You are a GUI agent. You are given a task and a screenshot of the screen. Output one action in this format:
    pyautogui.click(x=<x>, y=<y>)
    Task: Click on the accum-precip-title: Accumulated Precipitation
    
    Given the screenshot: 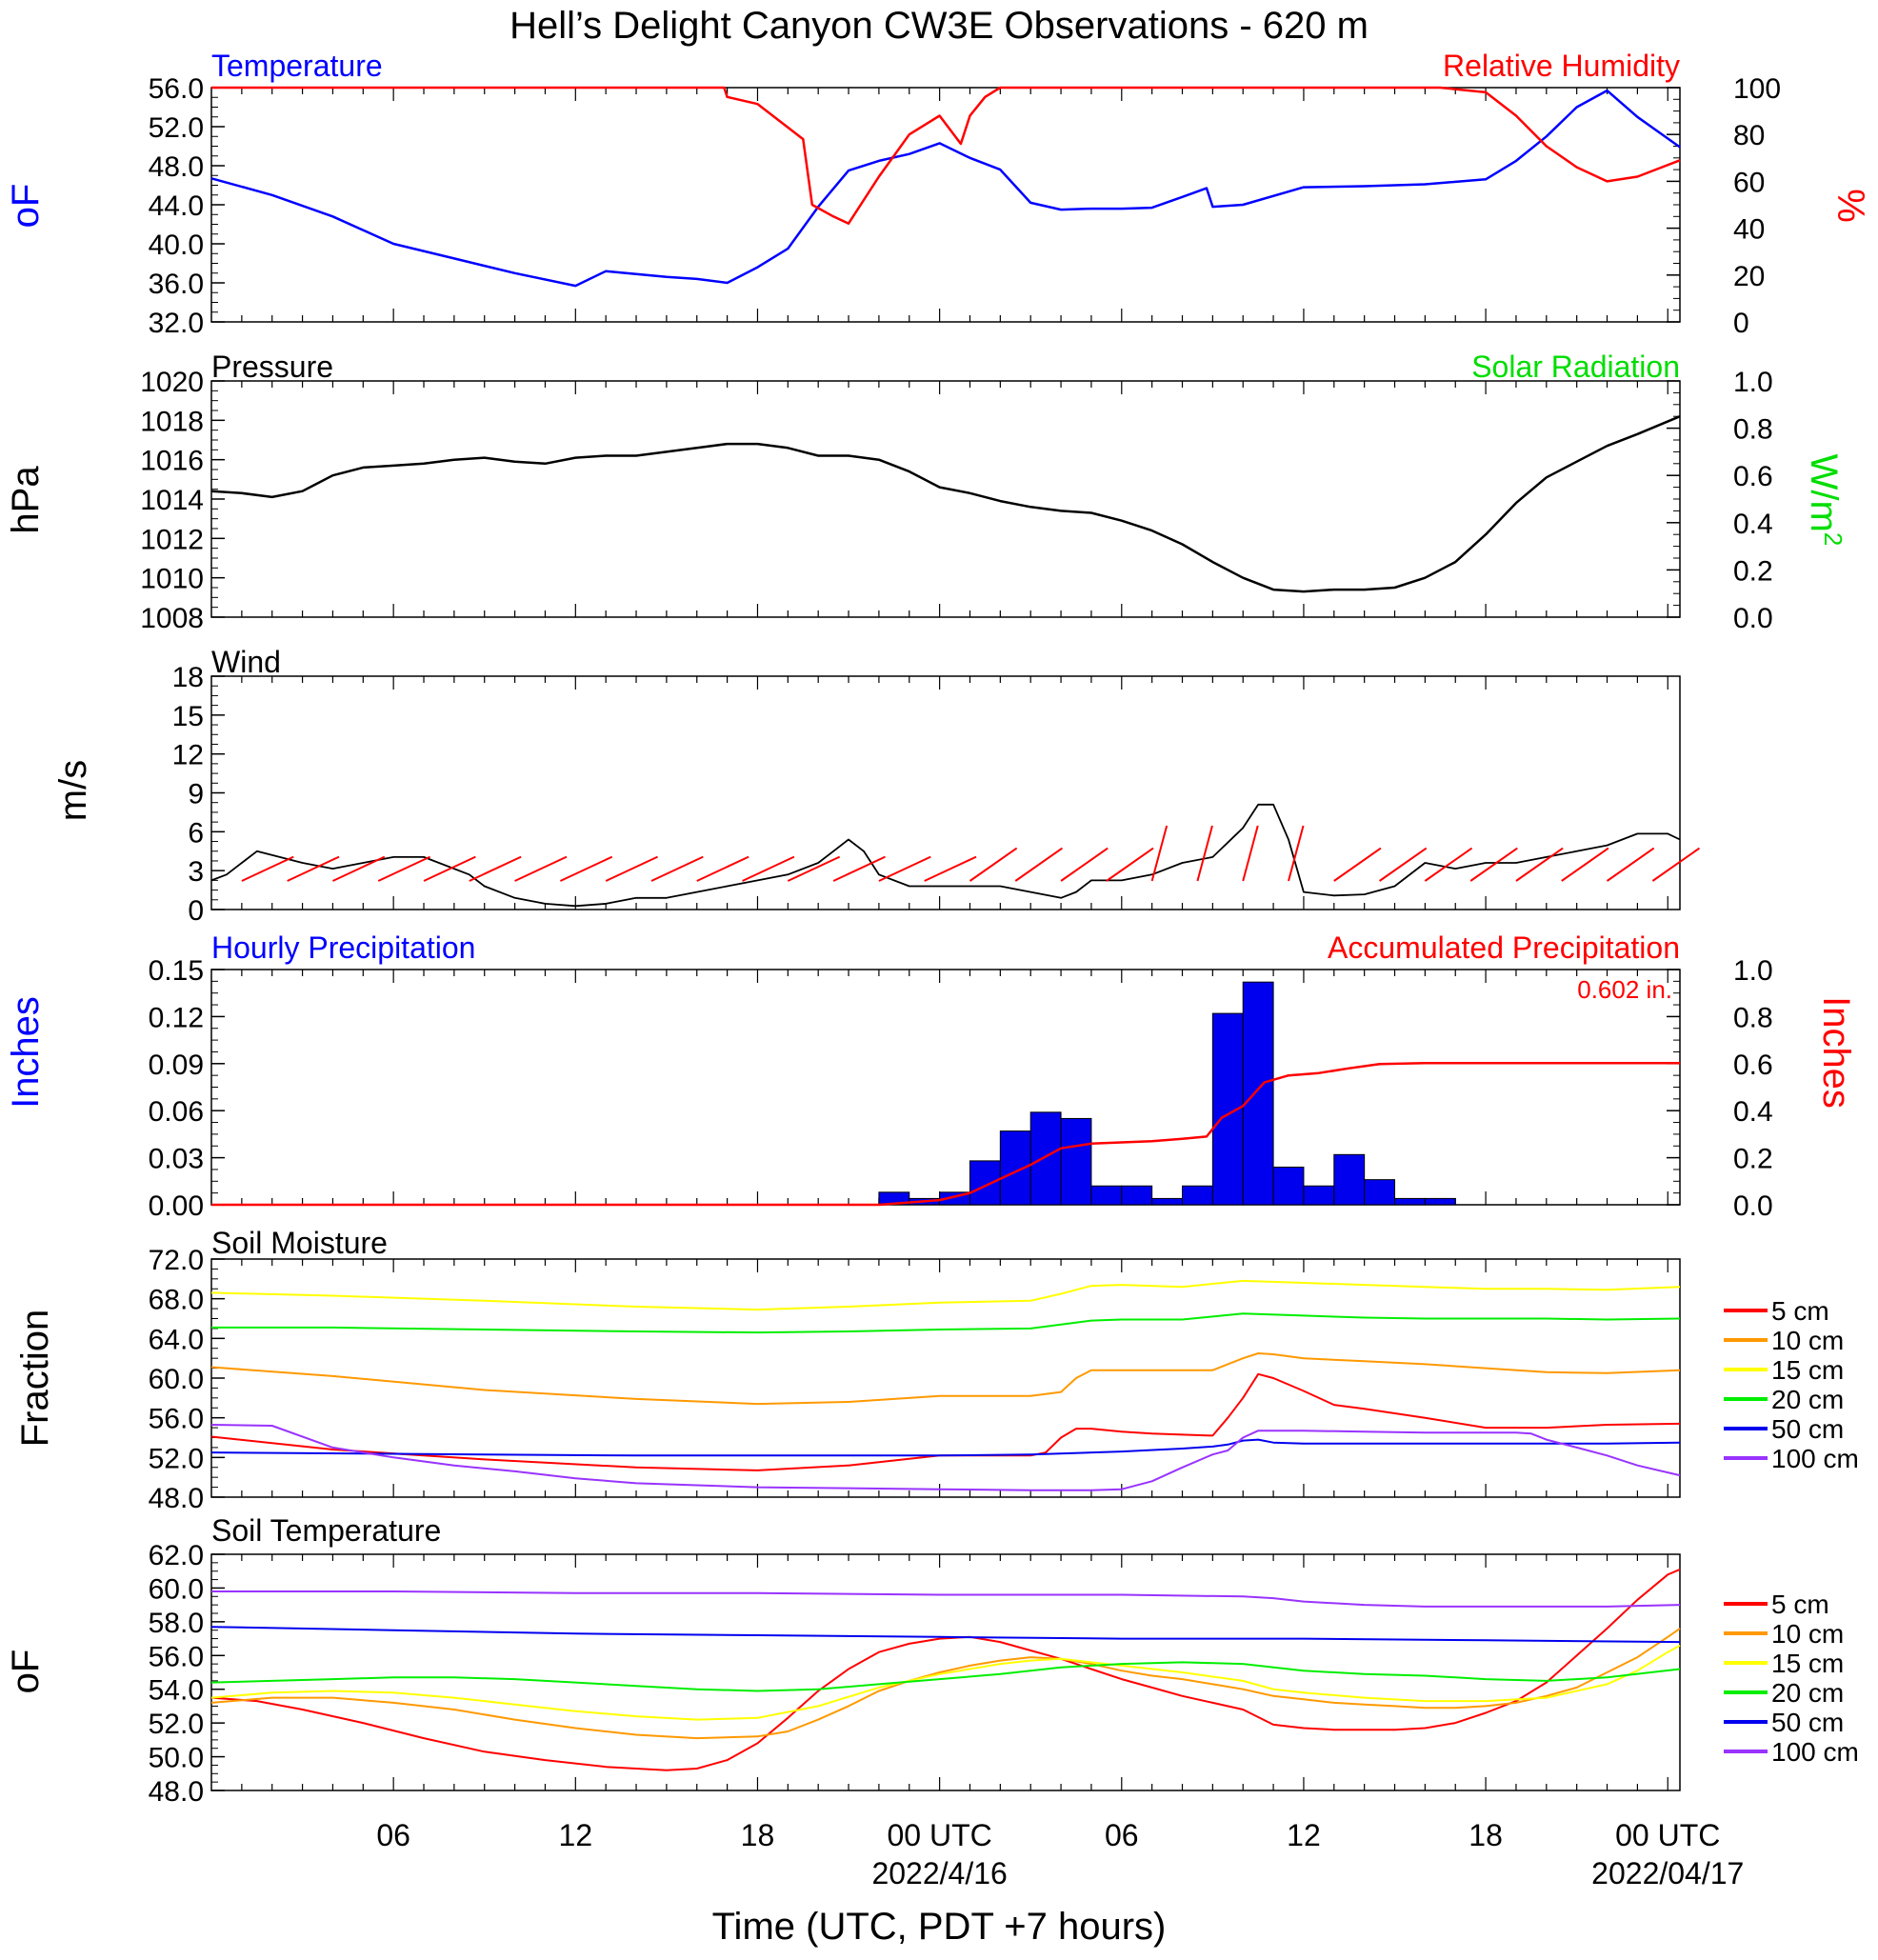 What is the action you would take?
    pyautogui.click(x=1504, y=947)
    